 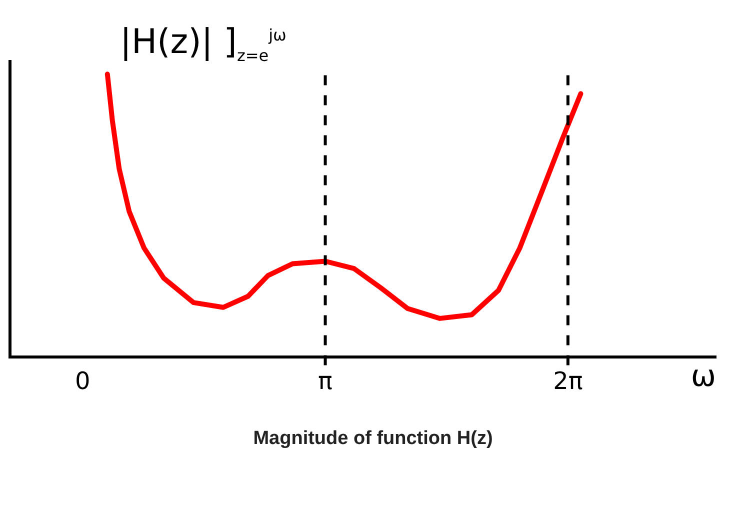 What do you see at coordinates (373, 439) in the screenshot?
I see `text: Magnitude of function H(z)` at bounding box center [373, 439].